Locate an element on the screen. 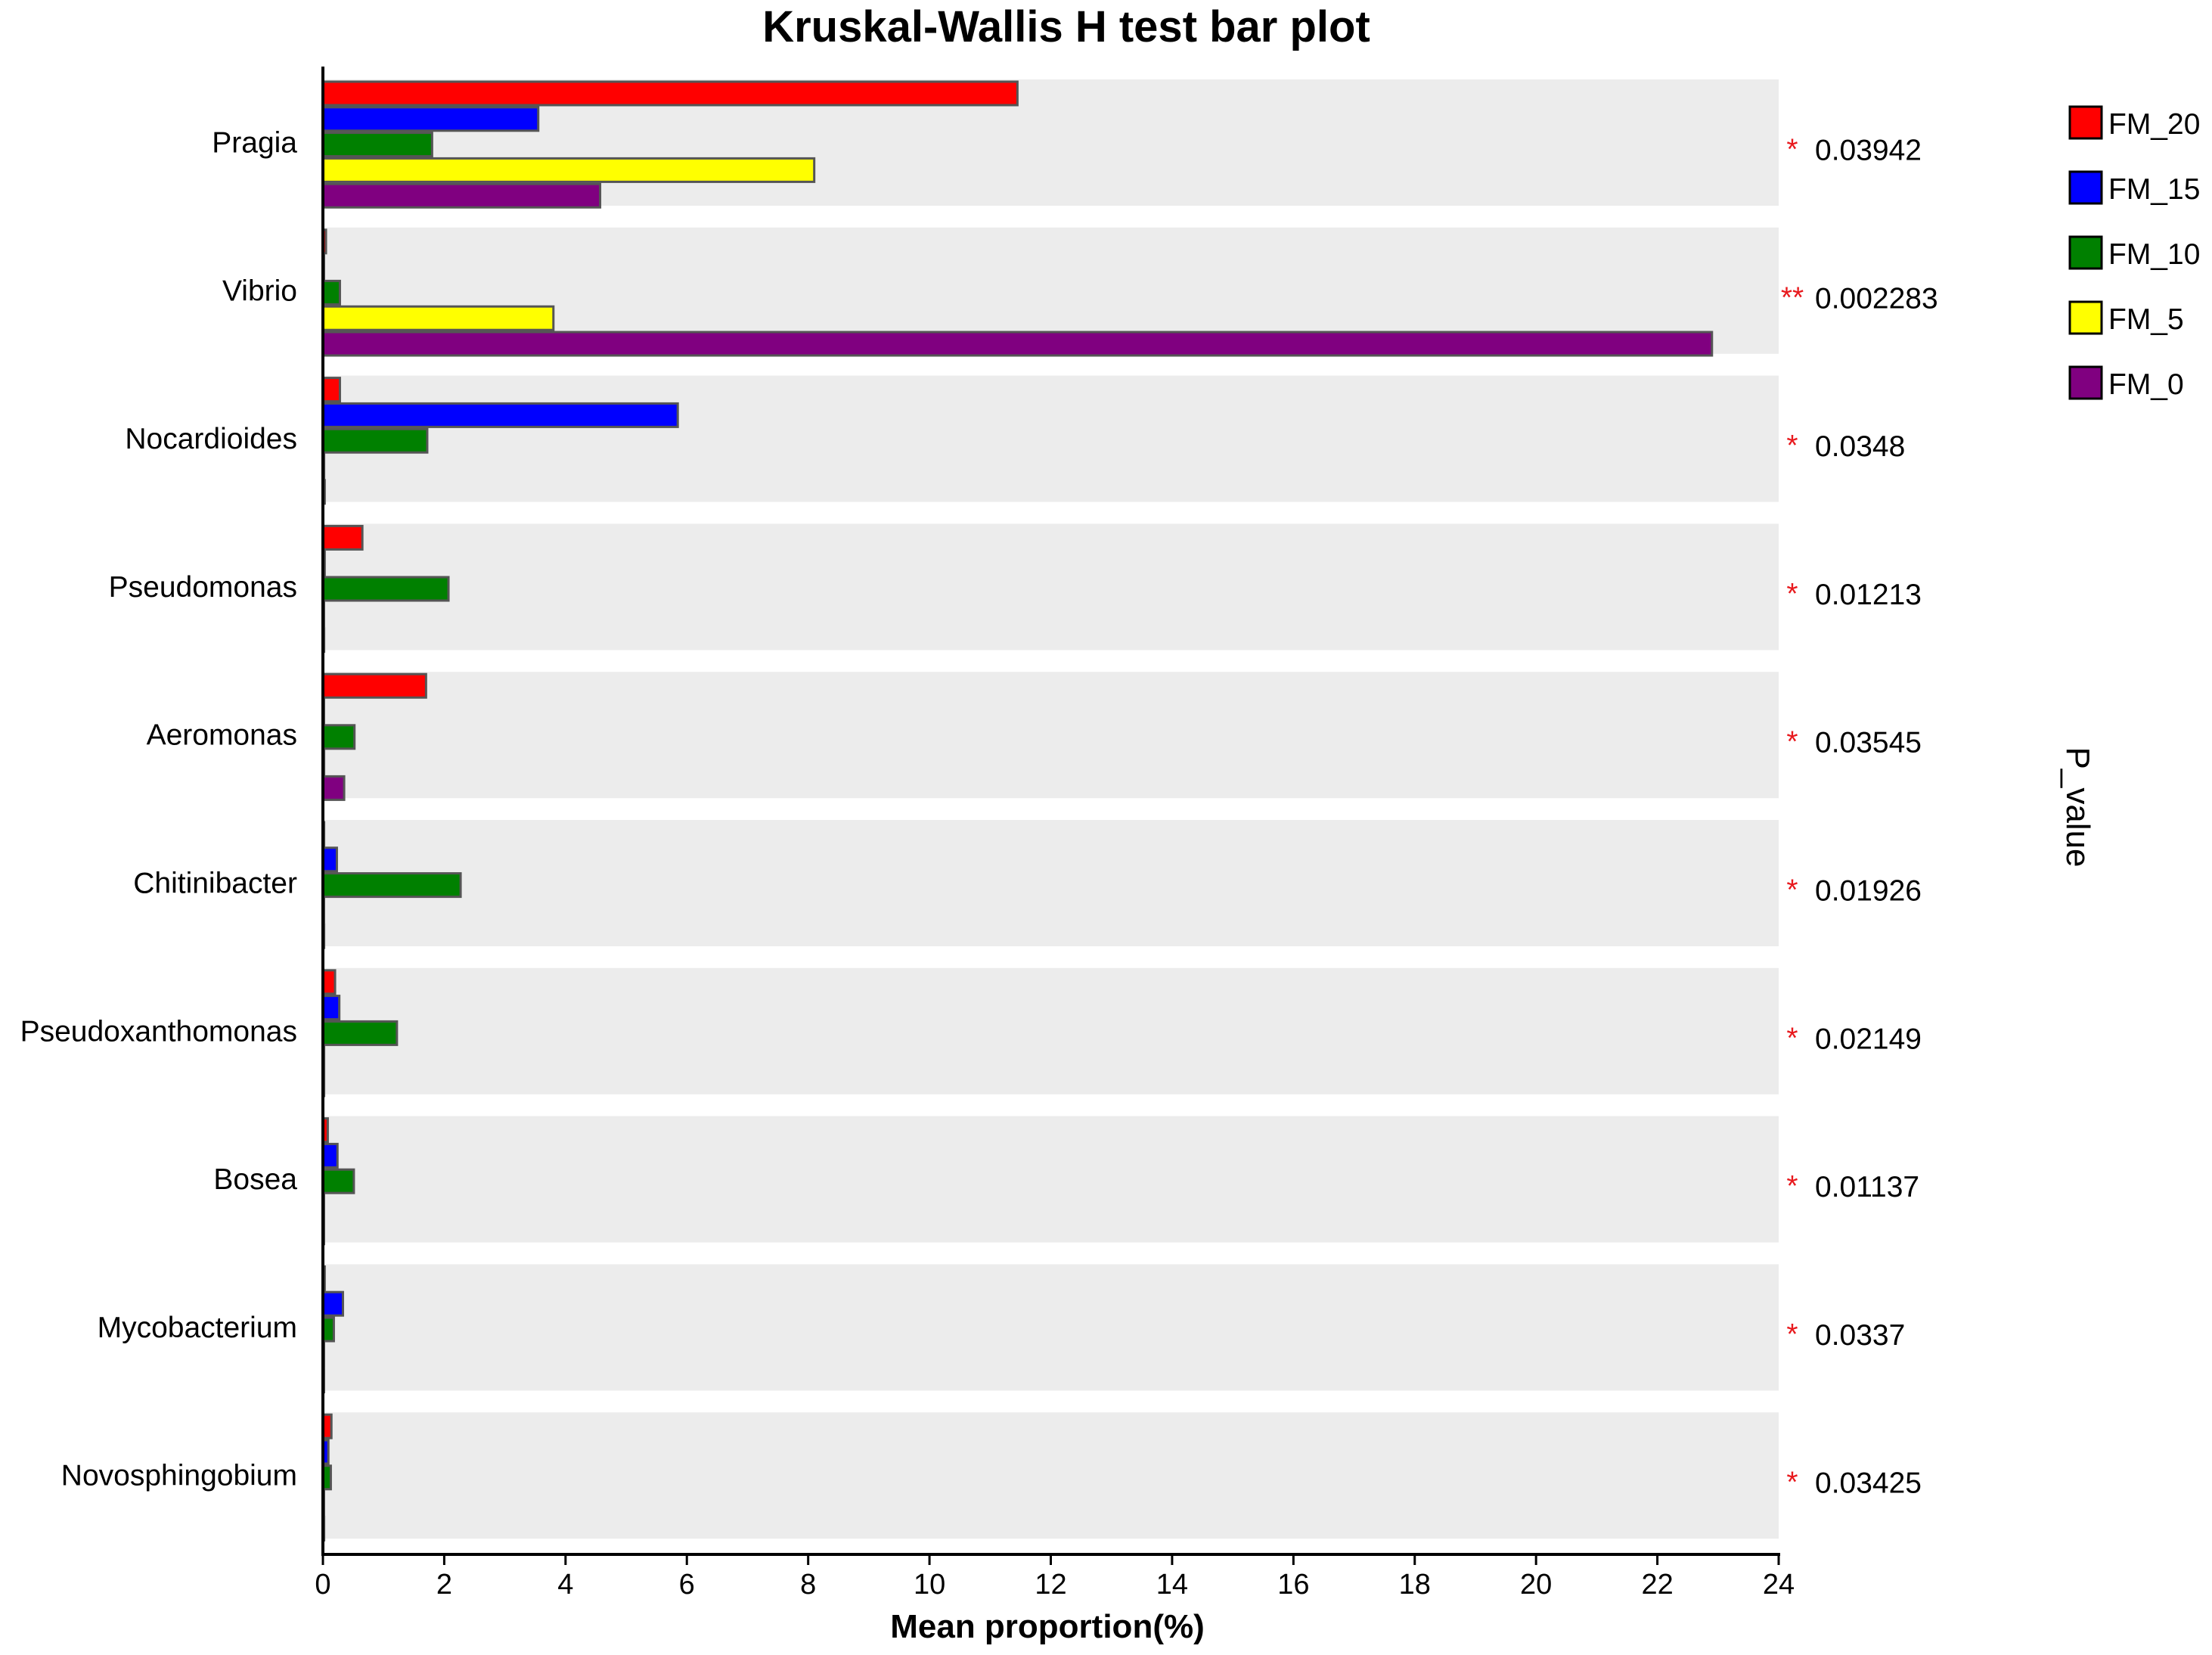 Image resolution: width=2212 pixels, height=1655 pixels. legend-label-fm-0: FM_0 is located at coordinates (2146, 384).